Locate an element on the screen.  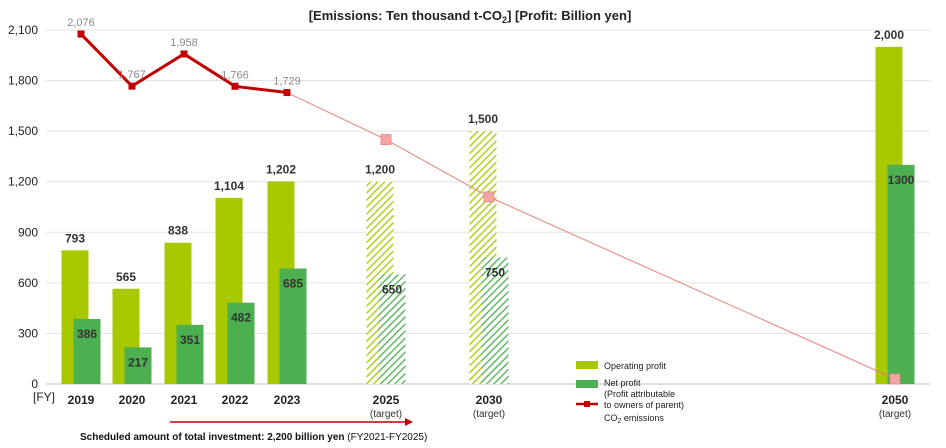
y-tick-label: 1,500 is located at coordinates (23, 131).